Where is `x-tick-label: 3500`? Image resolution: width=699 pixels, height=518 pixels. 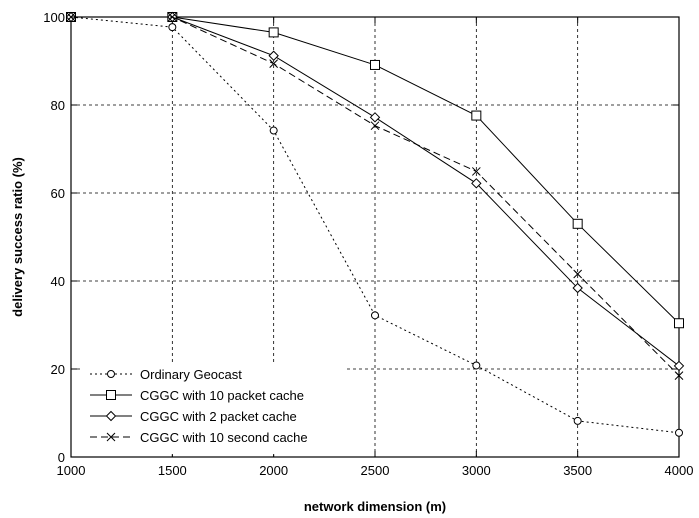 x-tick-label: 3500 is located at coordinates (577, 470).